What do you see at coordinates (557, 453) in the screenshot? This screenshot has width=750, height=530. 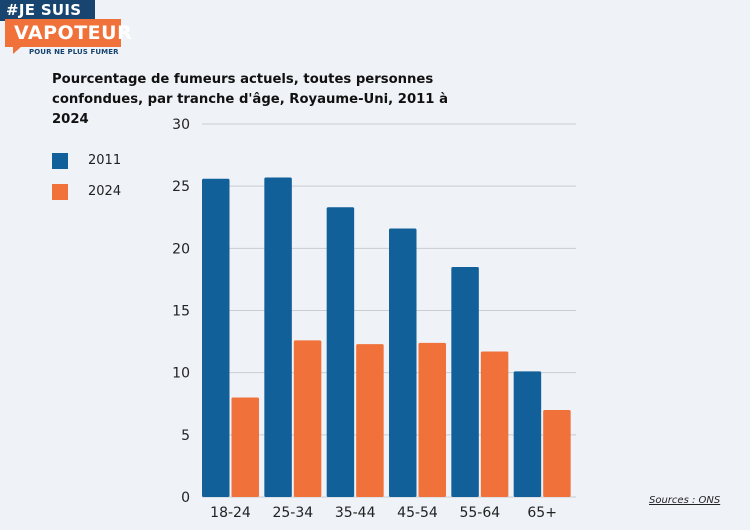 I see `bar-2024-65+` at bounding box center [557, 453].